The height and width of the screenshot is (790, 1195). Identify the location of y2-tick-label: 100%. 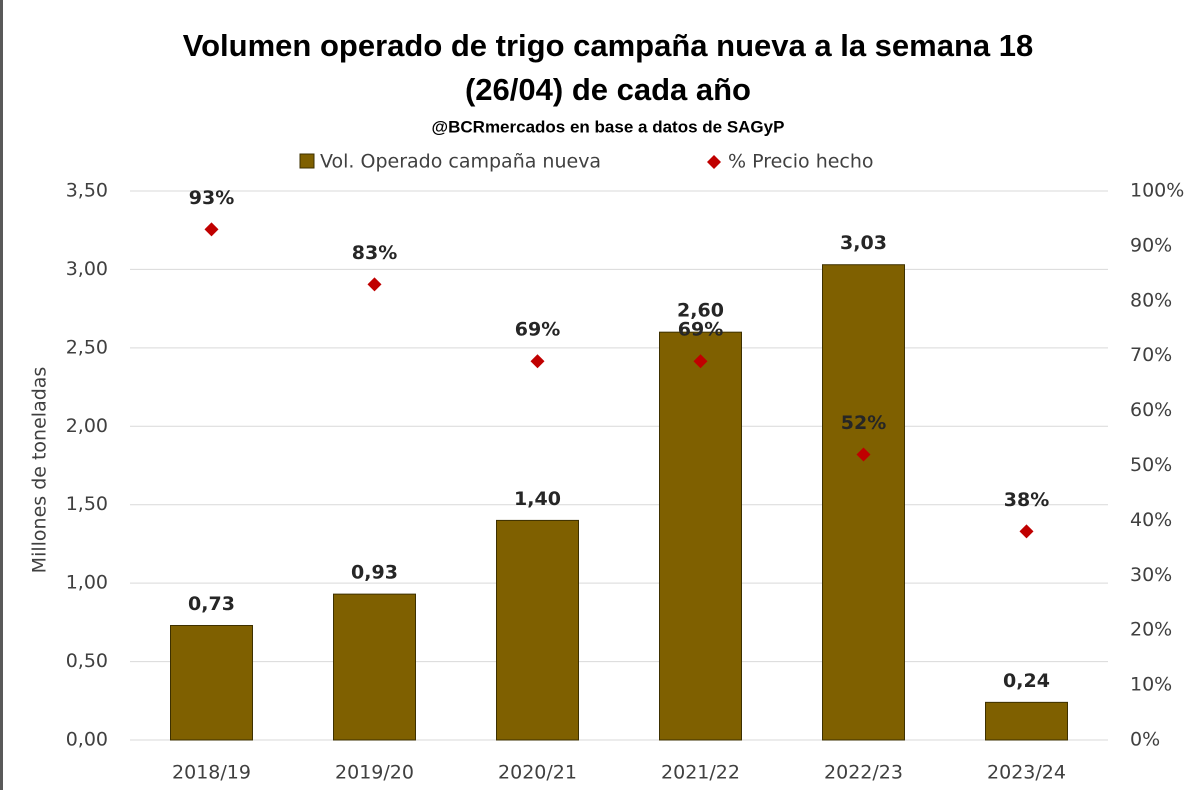
(1157, 191).